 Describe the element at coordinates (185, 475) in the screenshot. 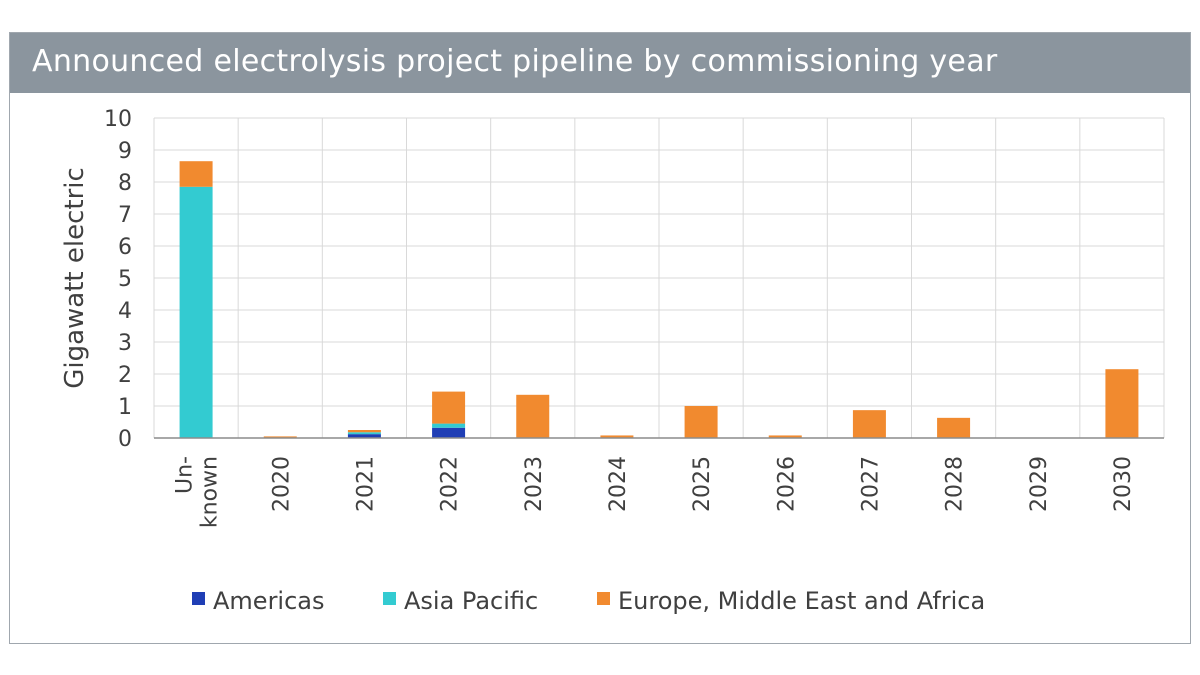

I see `x-tick-label: Un-` at that location.